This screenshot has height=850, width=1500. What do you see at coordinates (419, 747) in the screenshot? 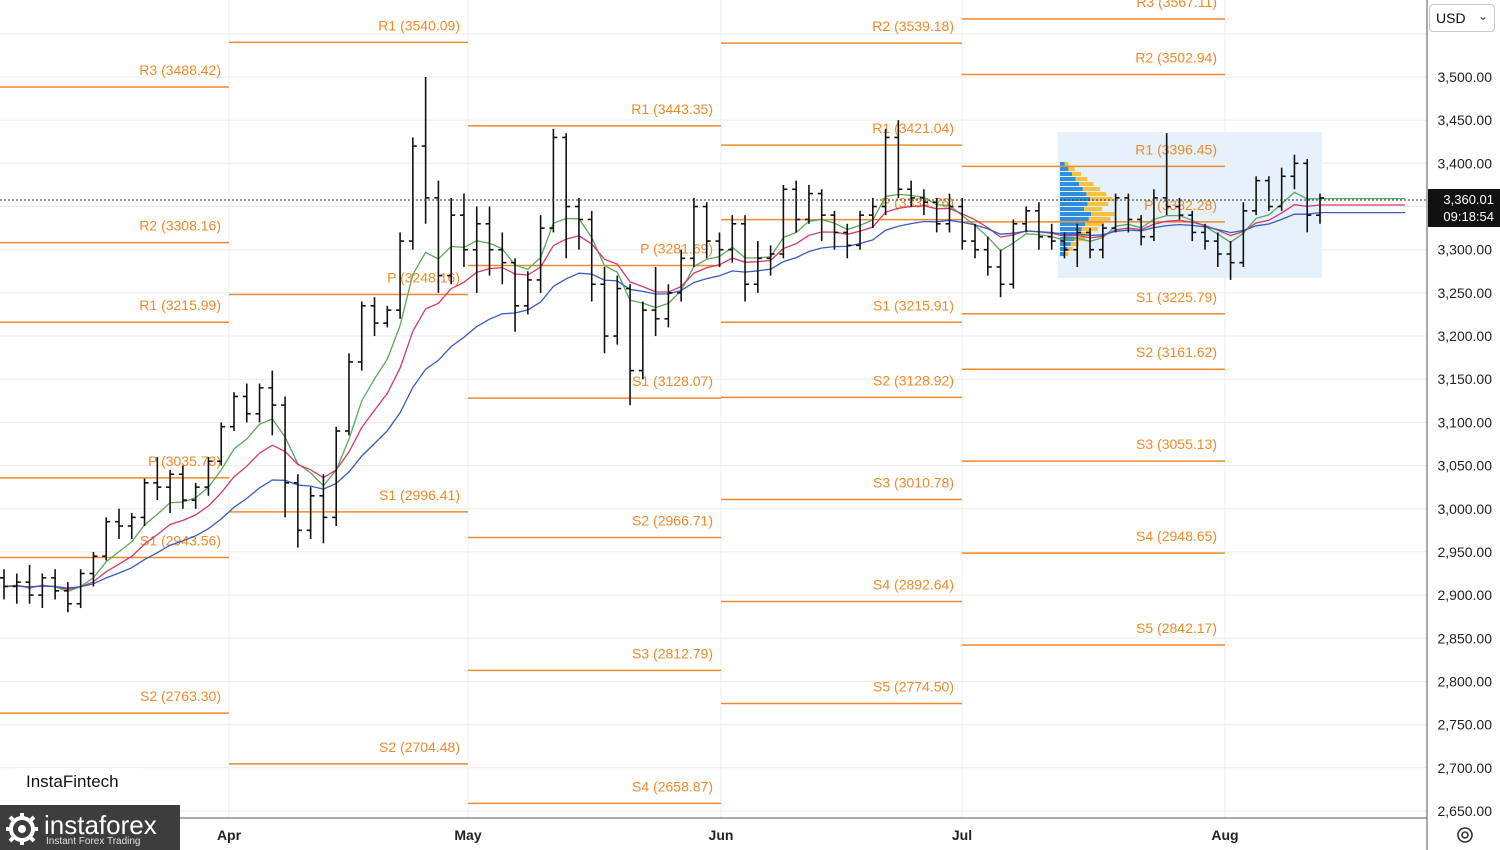
I see `pivot-label: S2 (2704.48)` at bounding box center [419, 747].